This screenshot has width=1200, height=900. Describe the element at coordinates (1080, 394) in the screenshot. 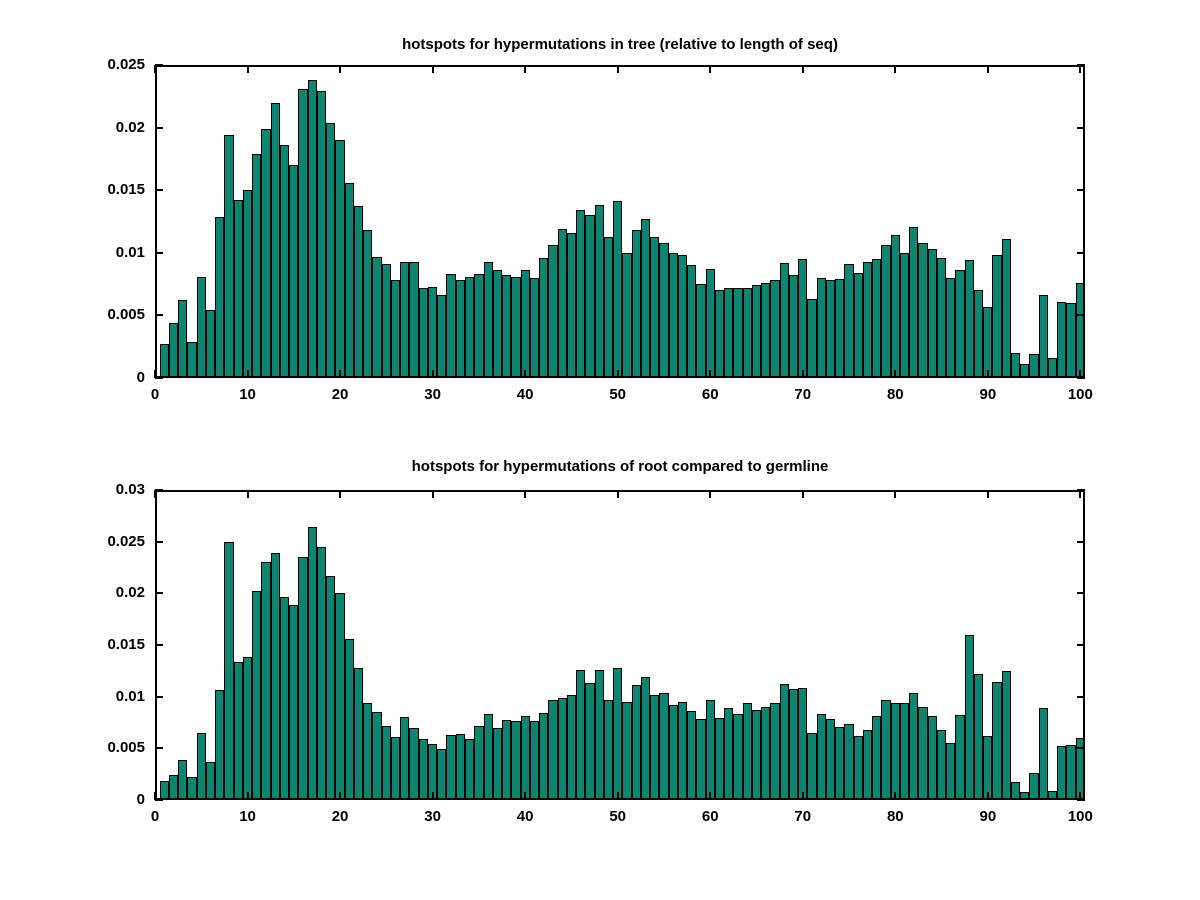

I see `x-tick-label: 100` at that location.